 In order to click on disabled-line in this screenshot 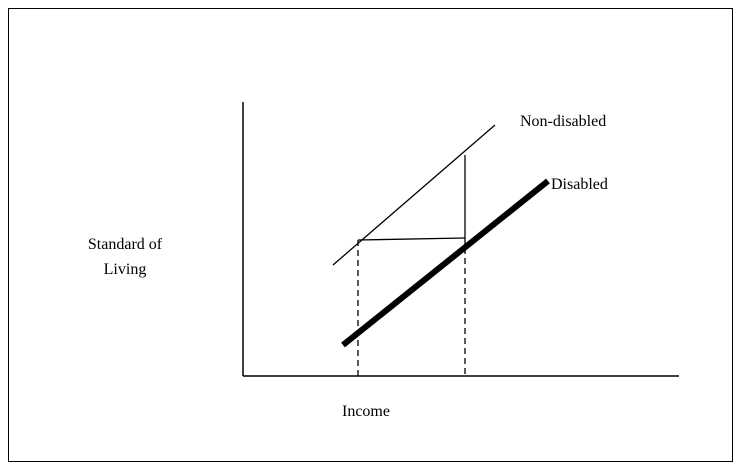, I will do `click(445, 263)`.